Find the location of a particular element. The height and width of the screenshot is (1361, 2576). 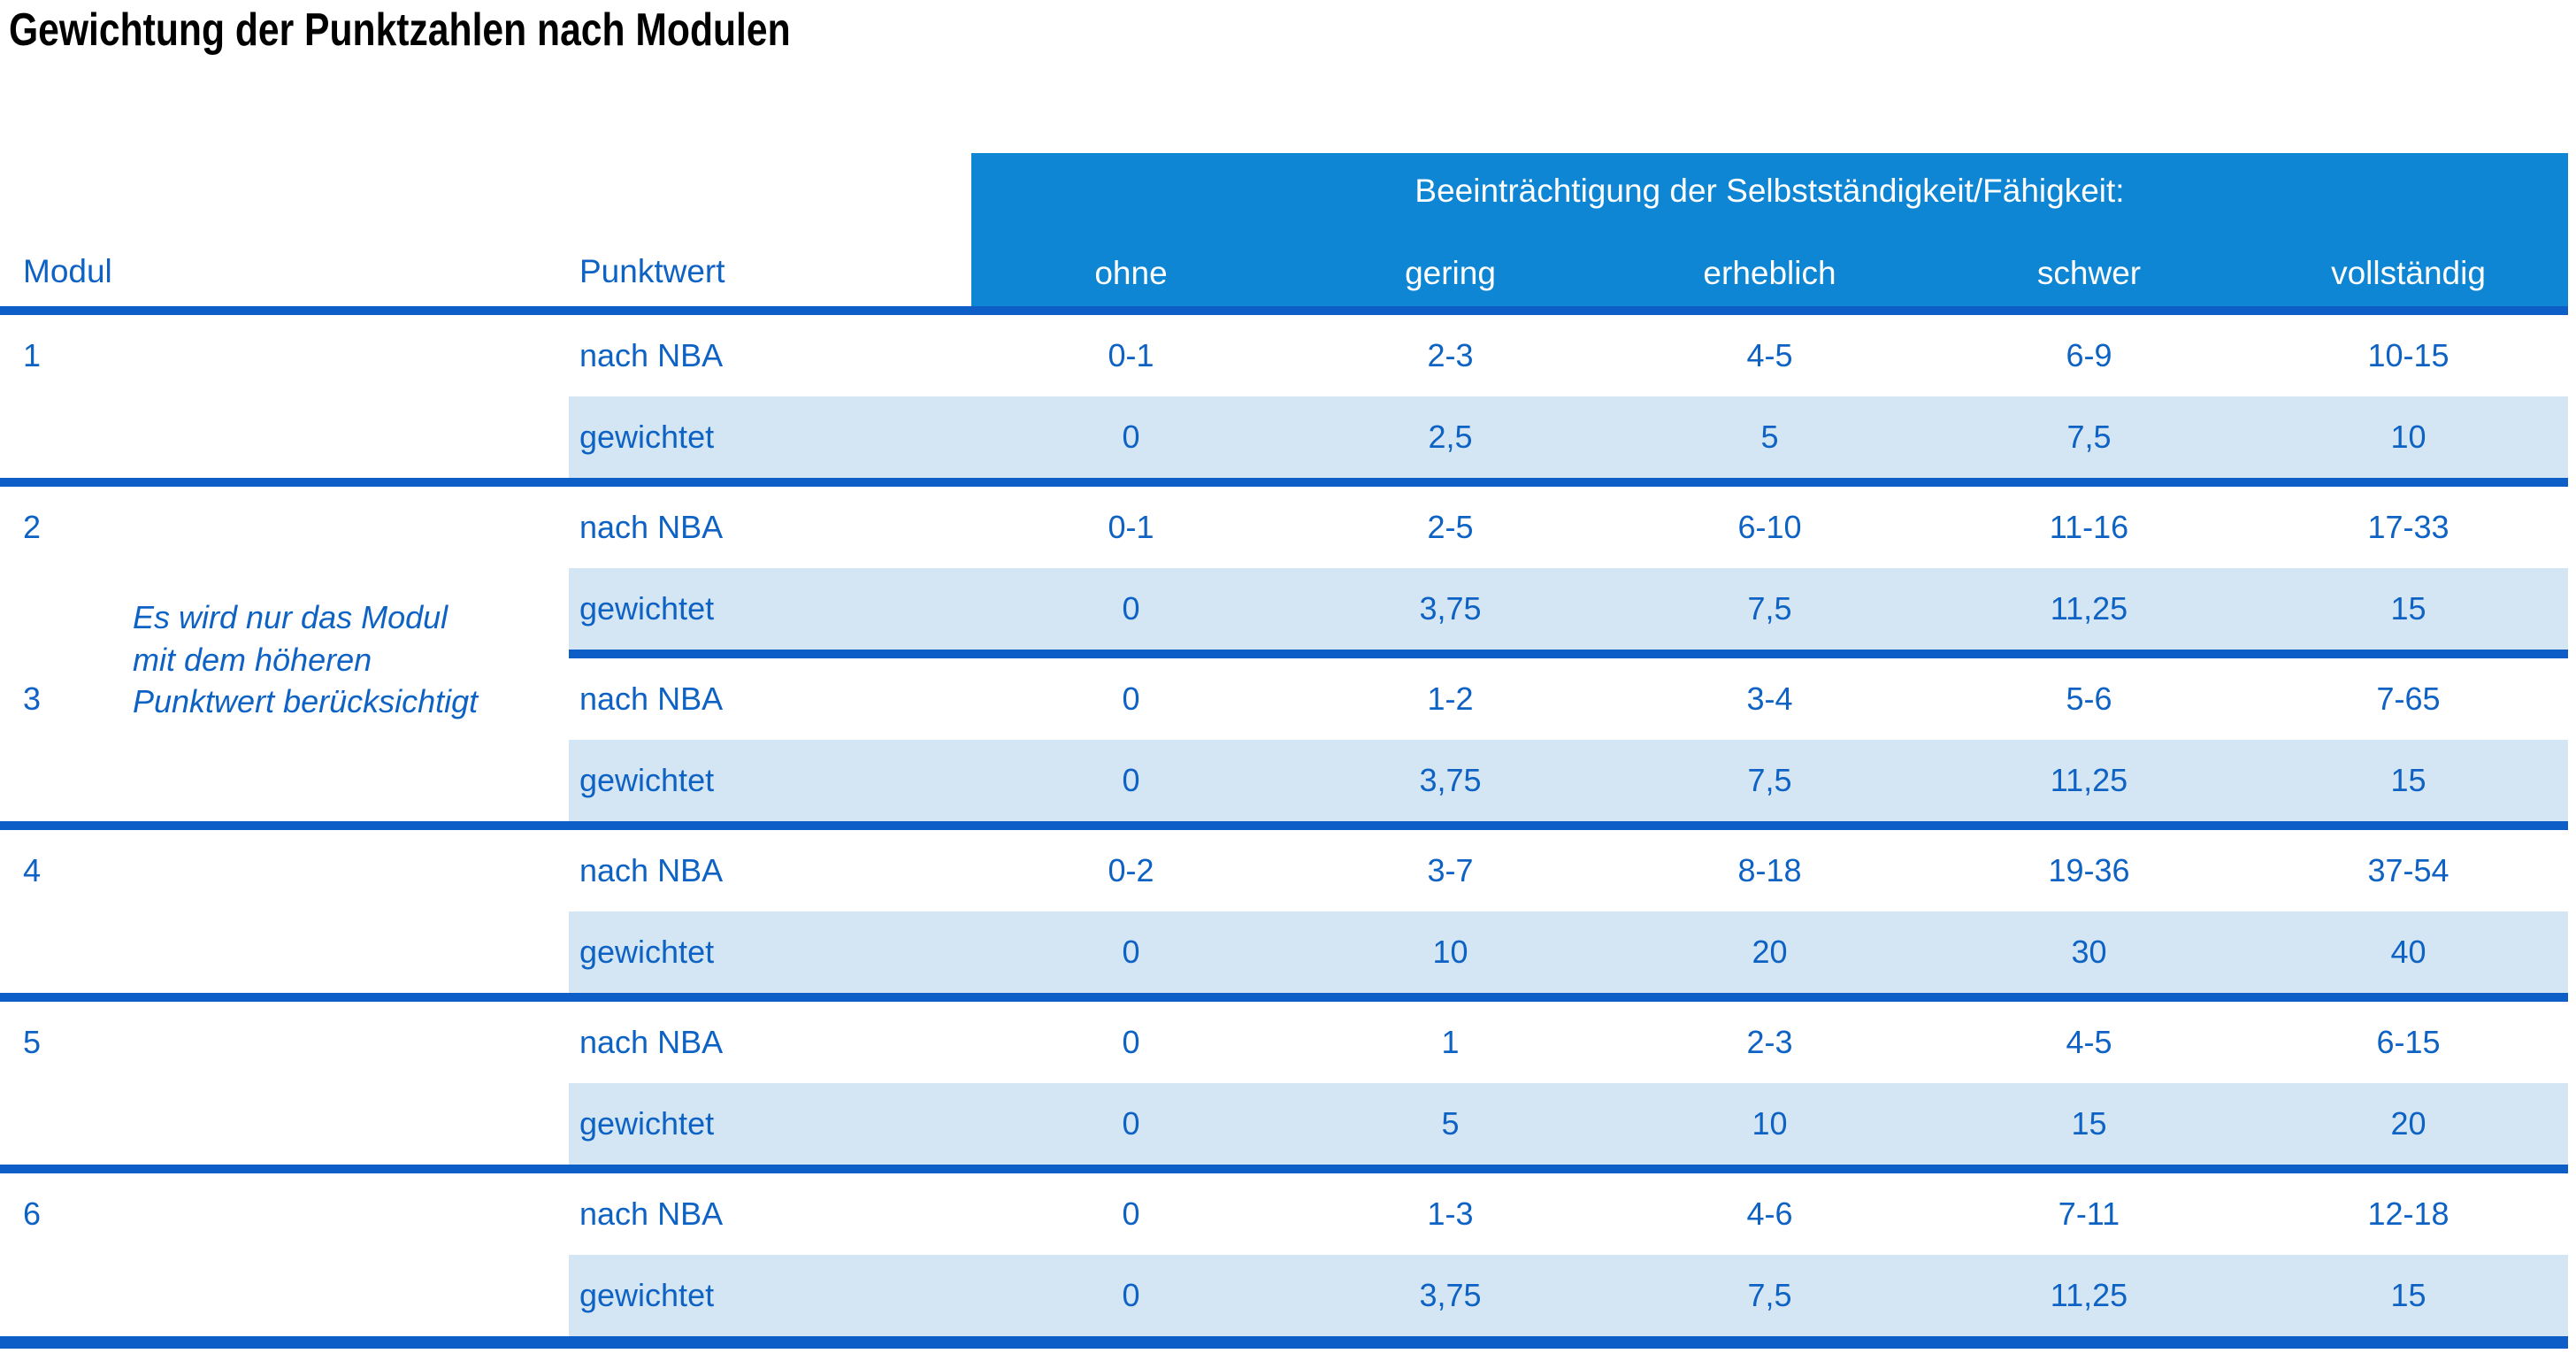

cell-value: 0-2 is located at coordinates (1131, 870).